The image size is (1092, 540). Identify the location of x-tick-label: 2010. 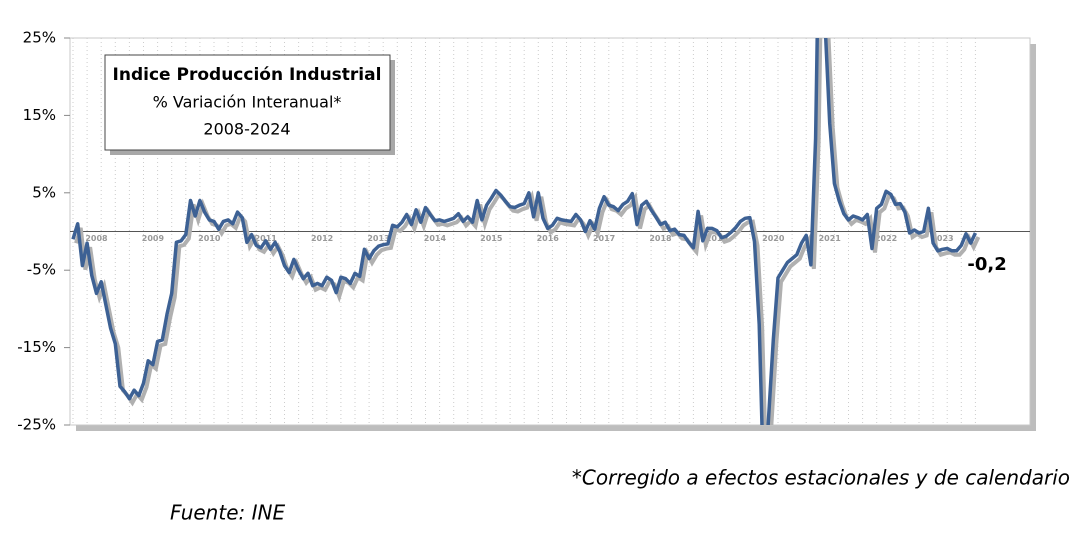
(209, 238).